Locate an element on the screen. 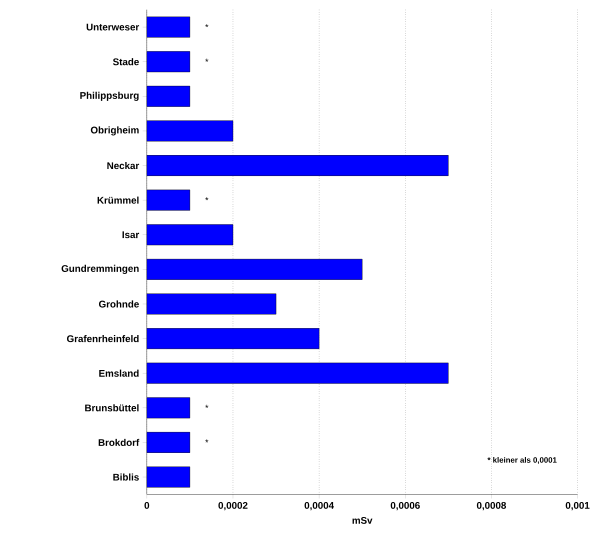 This screenshot has width=593, height=553. y-tick-label: Neckar is located at coordinates (123, 166).